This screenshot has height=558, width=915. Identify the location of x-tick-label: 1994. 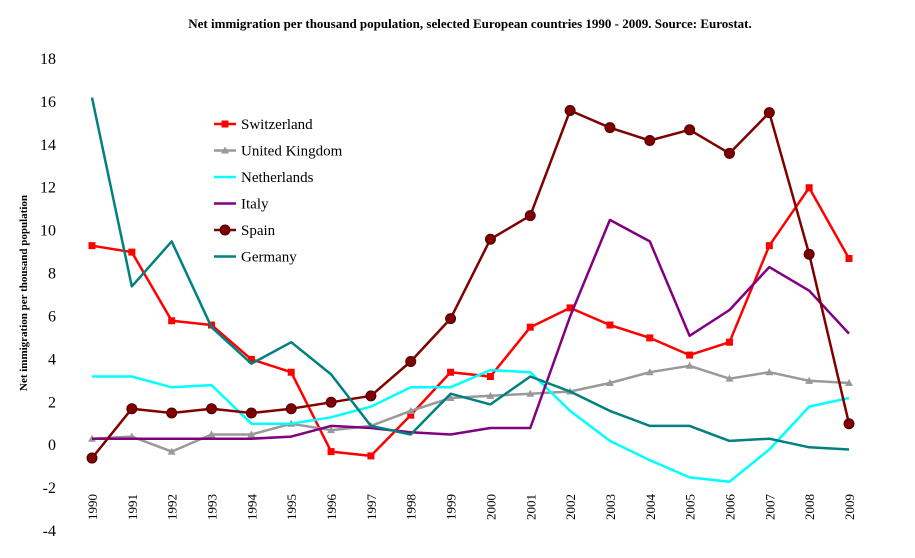
(251, 507).